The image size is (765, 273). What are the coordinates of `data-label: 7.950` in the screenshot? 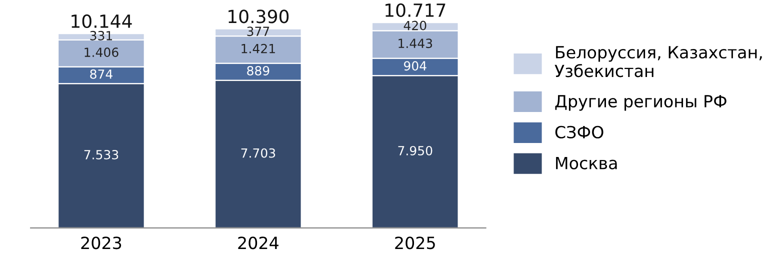 It's located at (415, 151).